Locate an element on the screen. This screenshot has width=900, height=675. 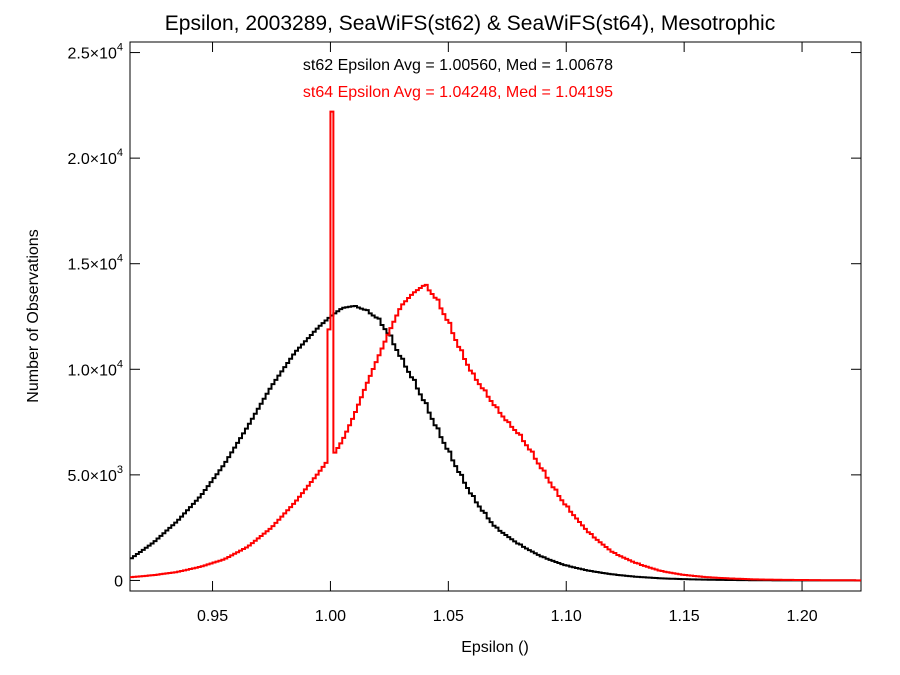
y-tick-mantissa: 1.5×10 is located at coordinates (91, 265).